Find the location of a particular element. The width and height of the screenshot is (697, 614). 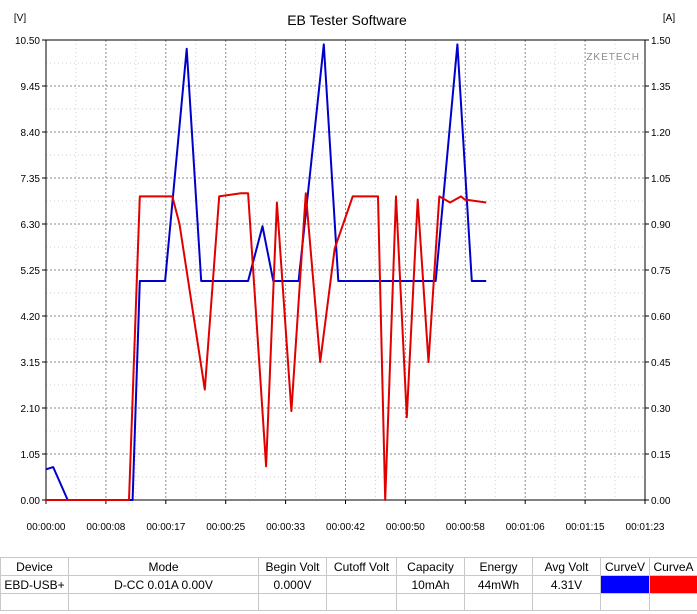

header-curve-a: CurveA is located at coordinates (673, 566).